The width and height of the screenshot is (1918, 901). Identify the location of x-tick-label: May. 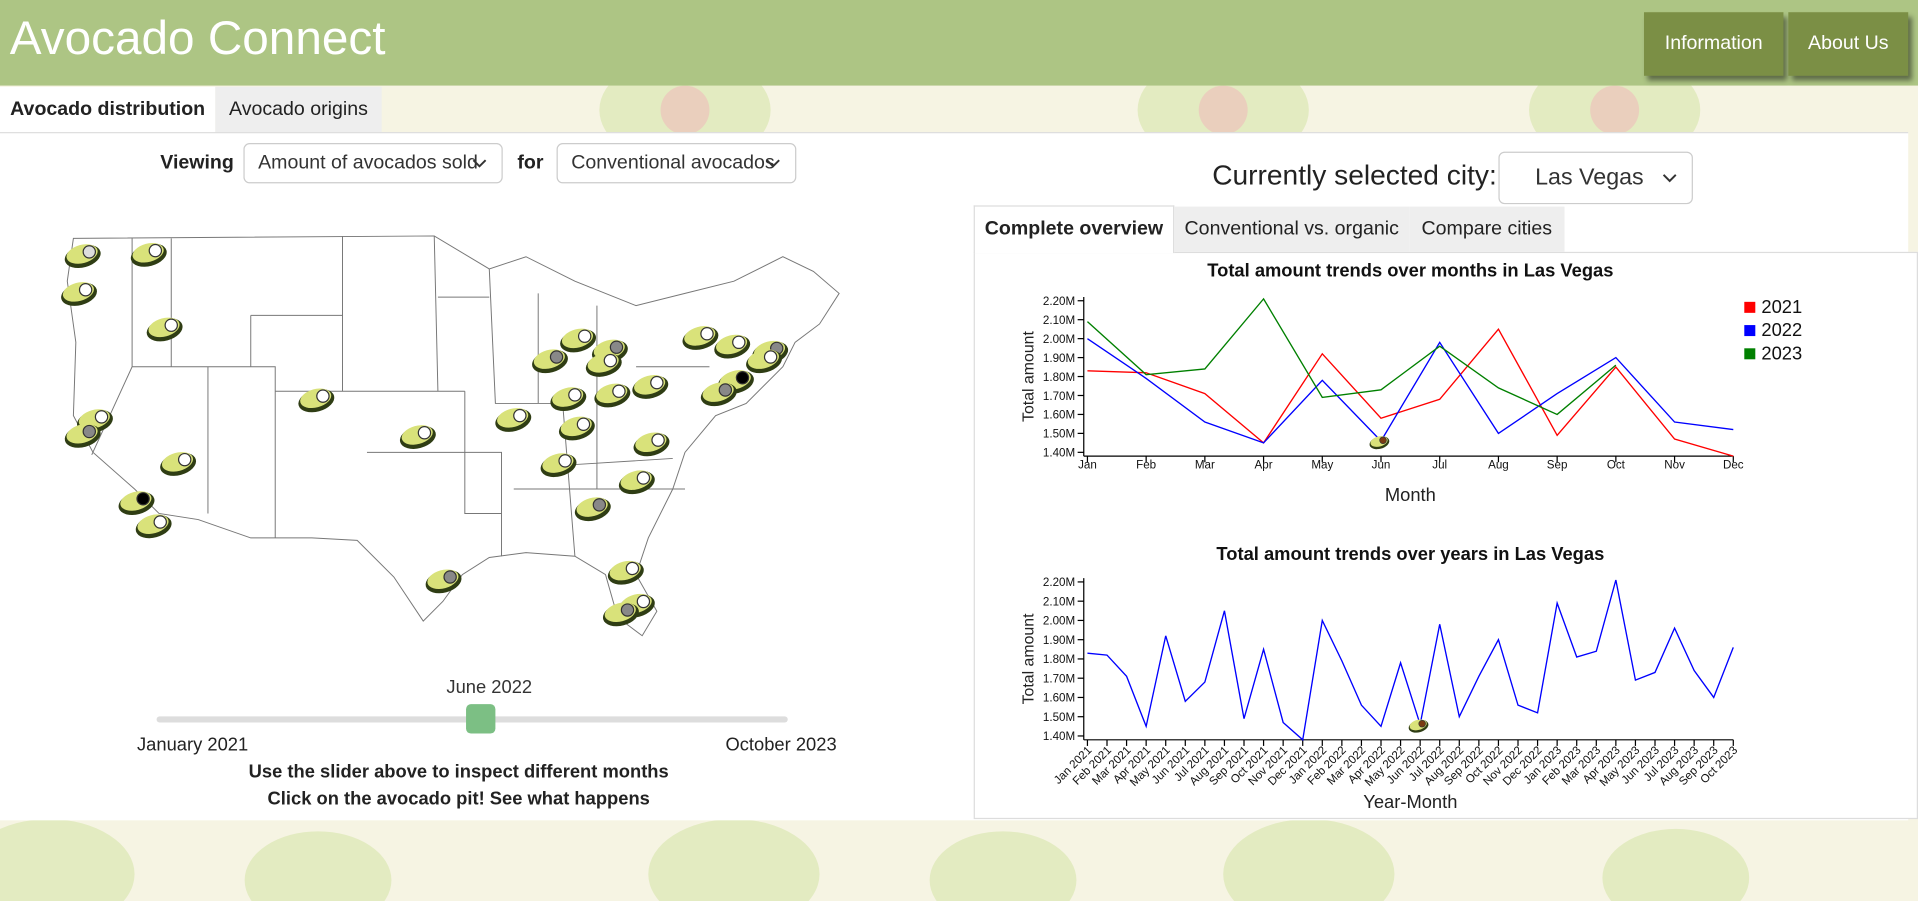
(1322, 464).